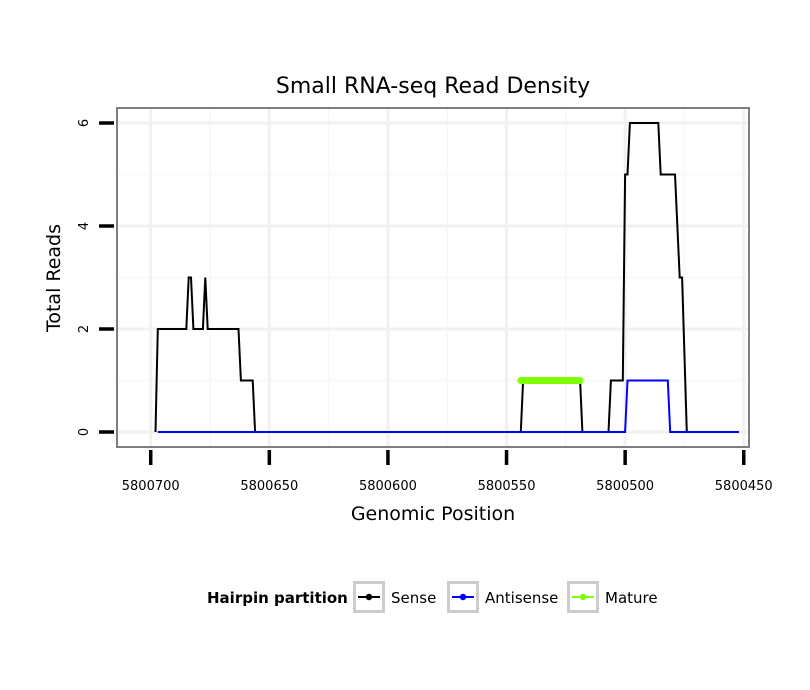  I want to click on x-tick-label: 5800450, so click(744, 486).